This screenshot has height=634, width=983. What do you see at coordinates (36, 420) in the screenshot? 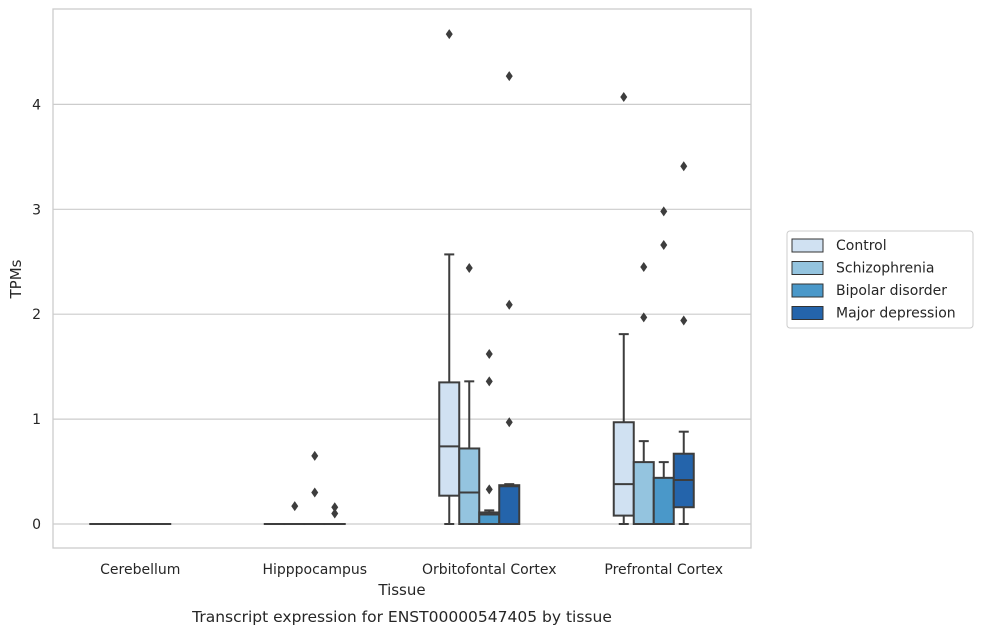
I see `y-tick-label: 1` at bounding box center [36, 420].